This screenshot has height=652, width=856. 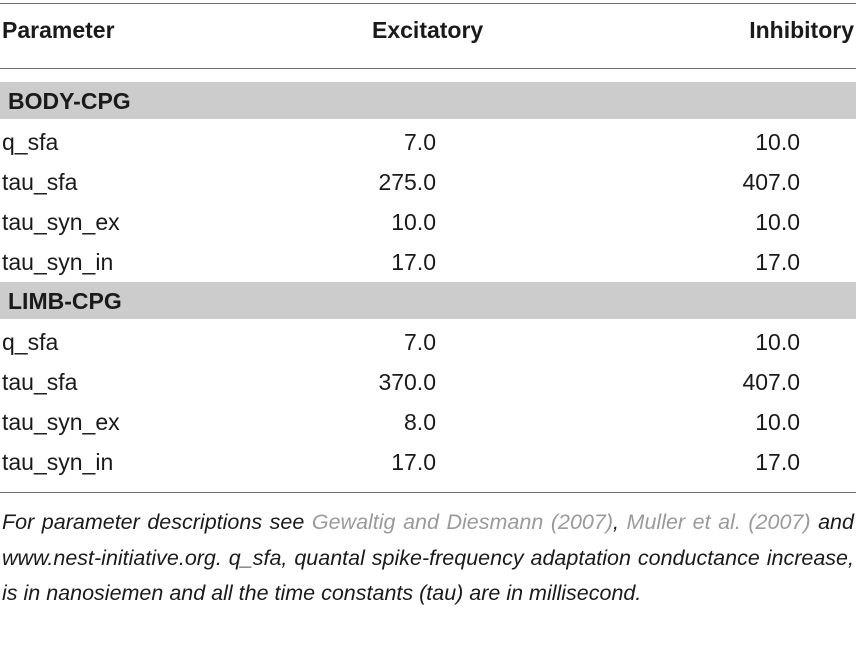 I want to click on section-title: LIMB-CPG, so click(x=65, y=301).